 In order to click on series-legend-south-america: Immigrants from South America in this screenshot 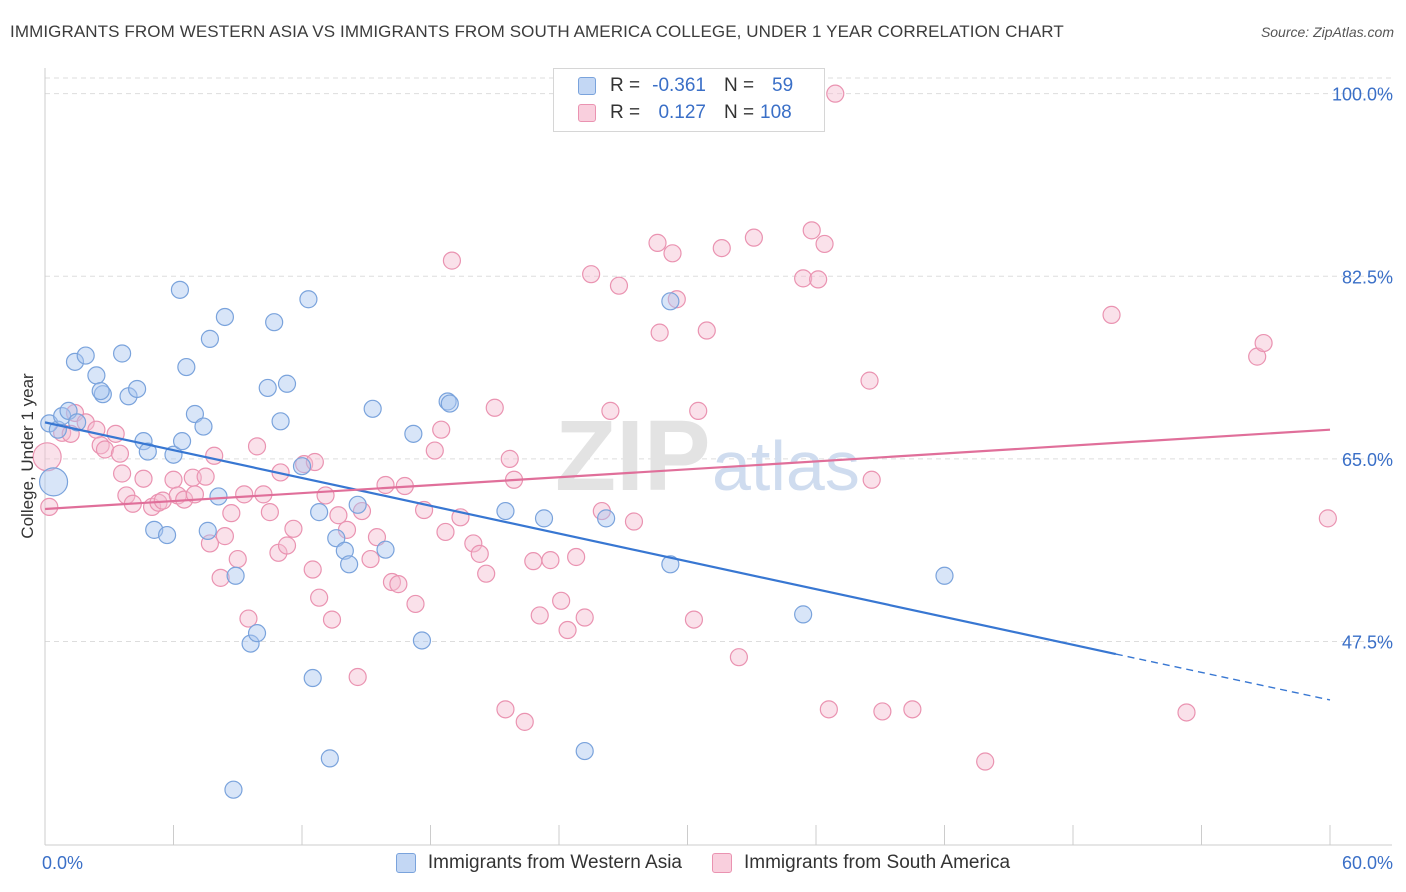, I will do `click(861, 863)`.